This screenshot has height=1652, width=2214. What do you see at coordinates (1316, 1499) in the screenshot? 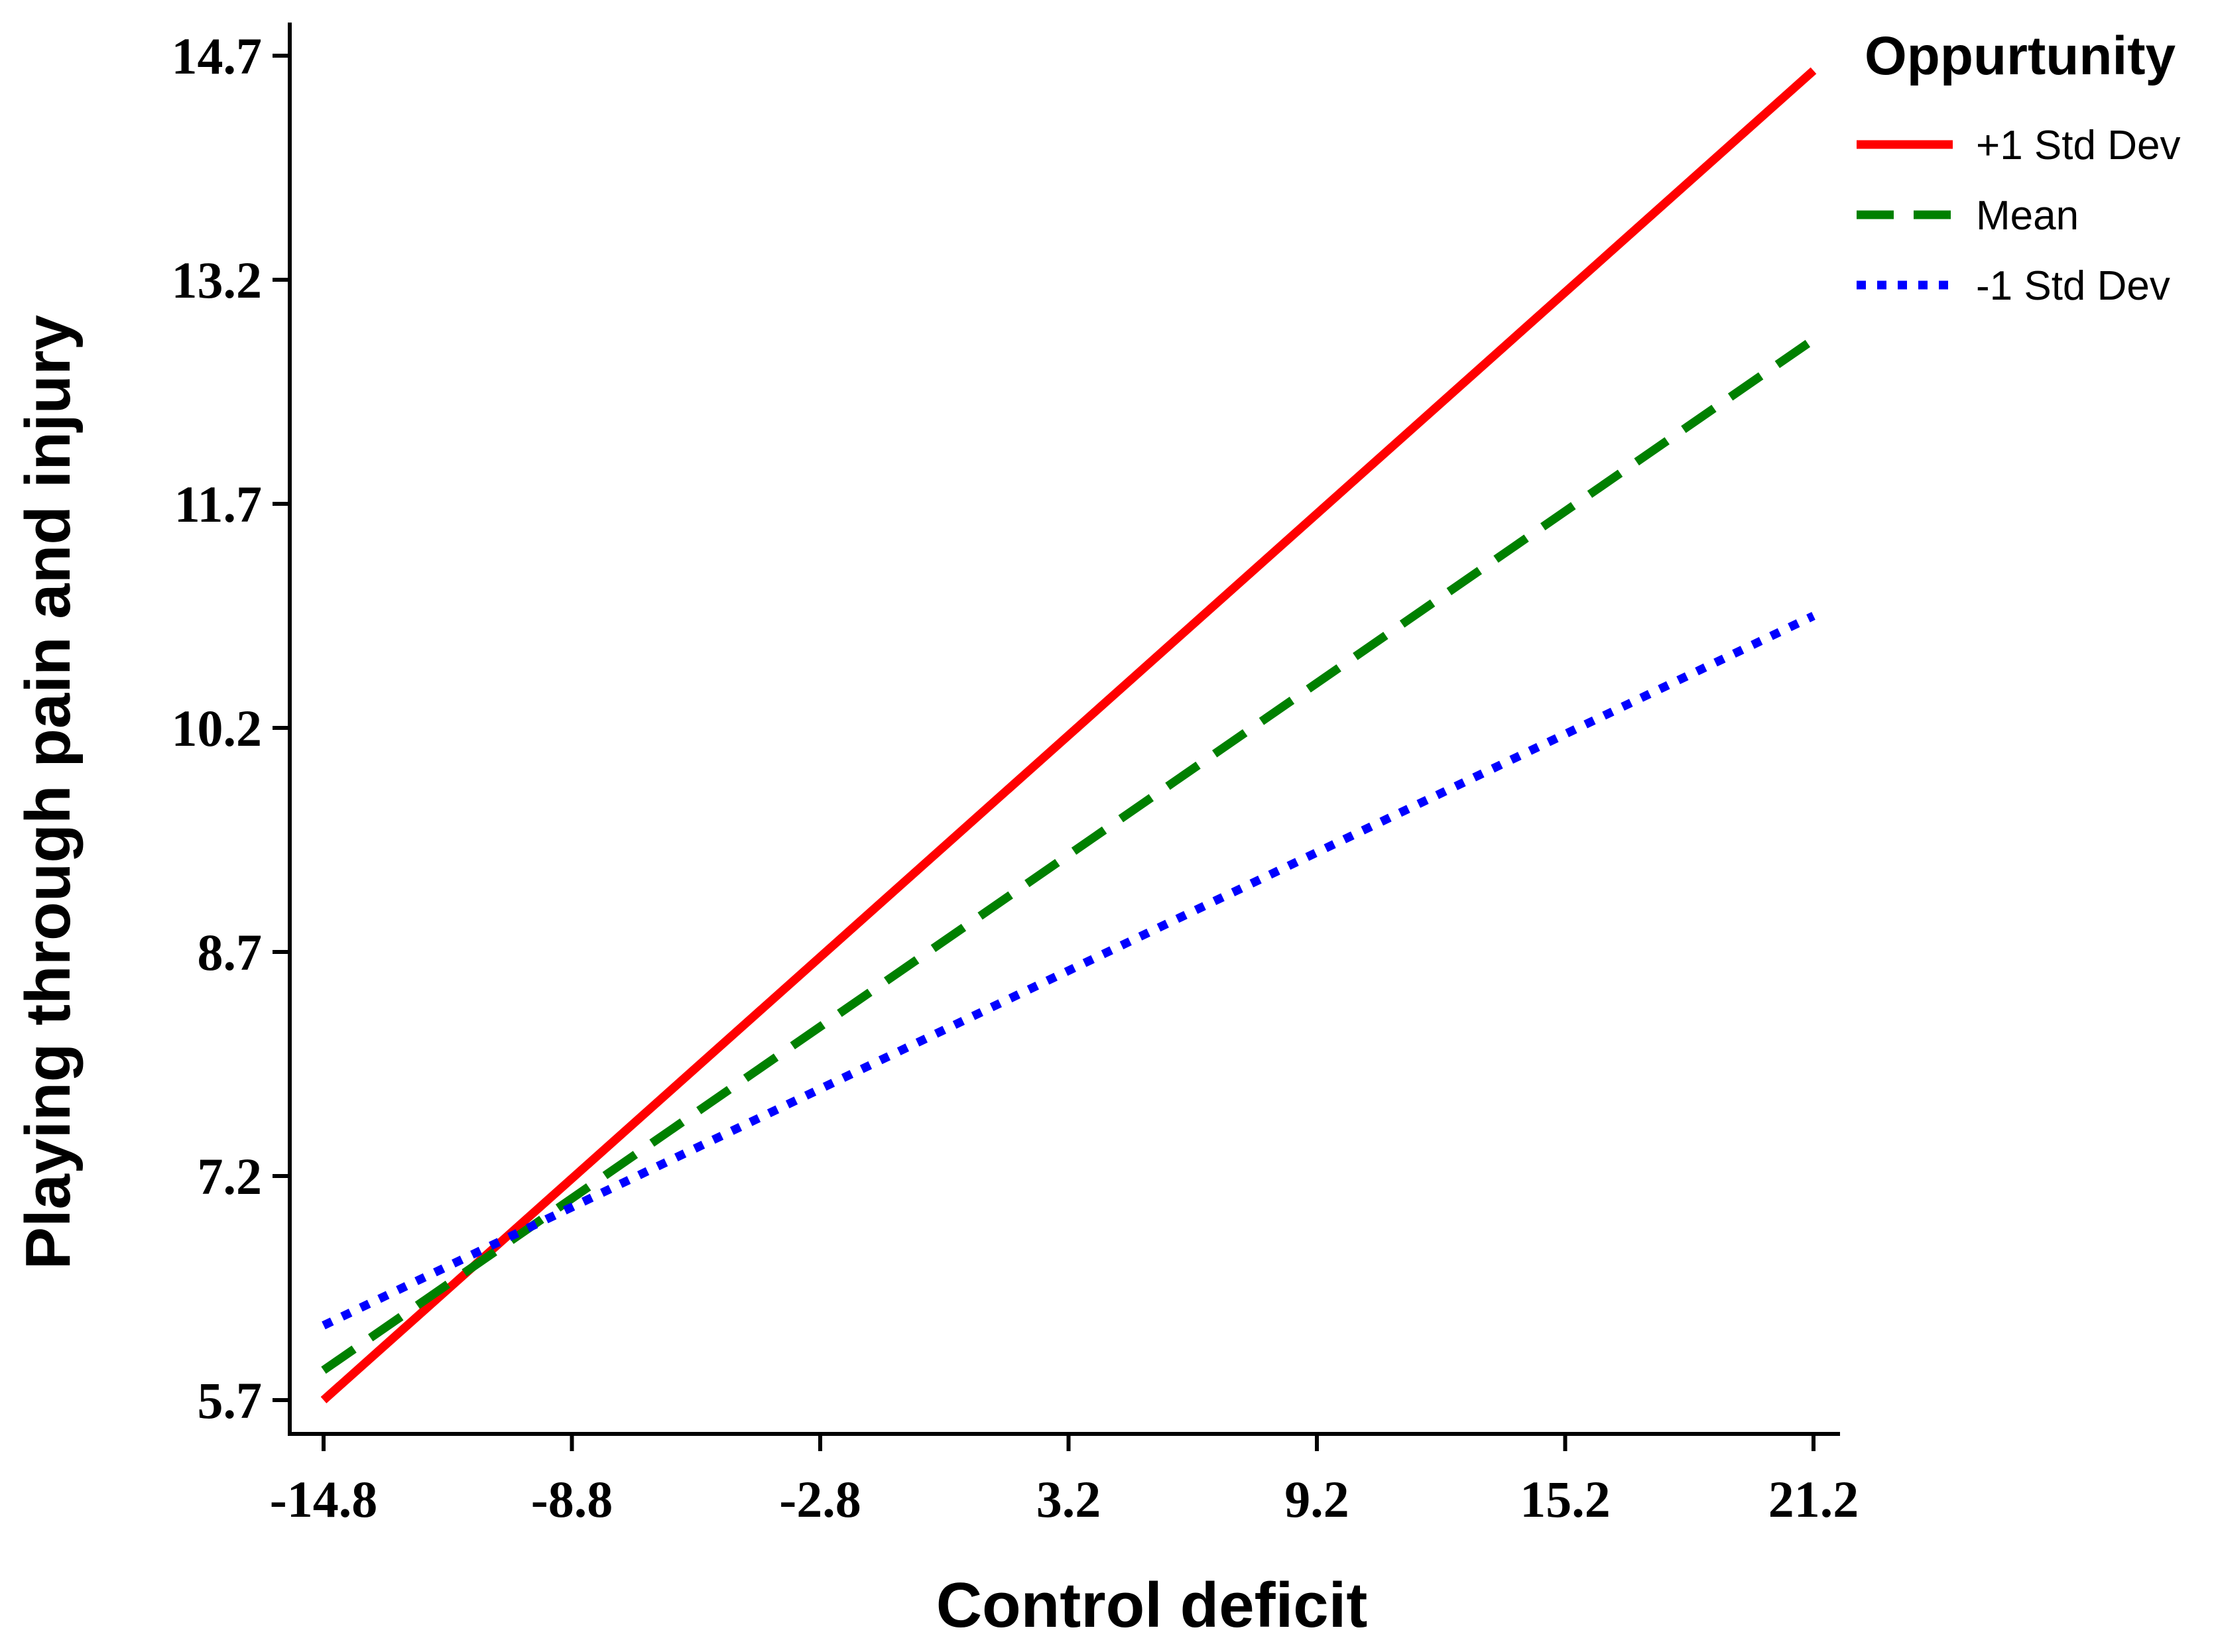
I see `x-tick-label: 9.2` at bounding box center [1316, 1499].